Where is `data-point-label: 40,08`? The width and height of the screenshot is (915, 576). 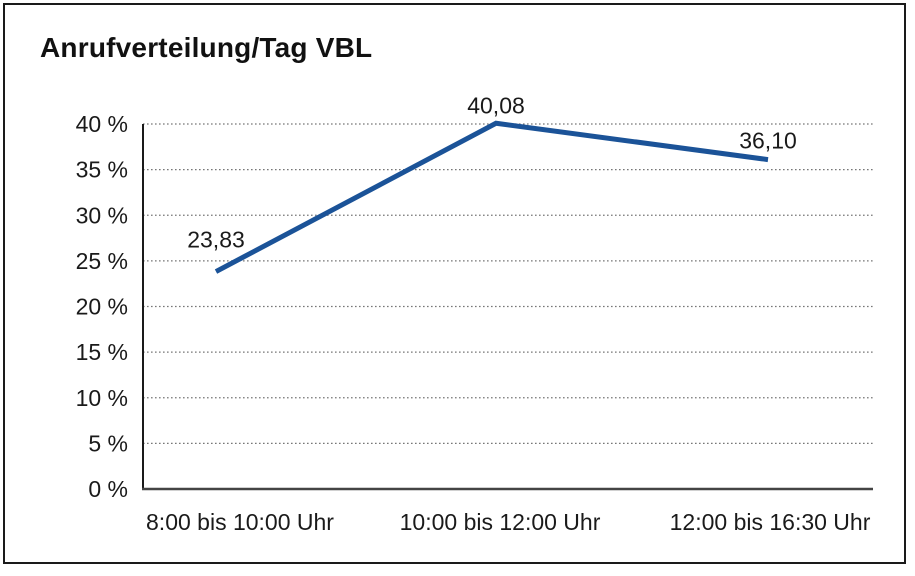 data-point-label: 40,08 is located at coordinates (496, 105).